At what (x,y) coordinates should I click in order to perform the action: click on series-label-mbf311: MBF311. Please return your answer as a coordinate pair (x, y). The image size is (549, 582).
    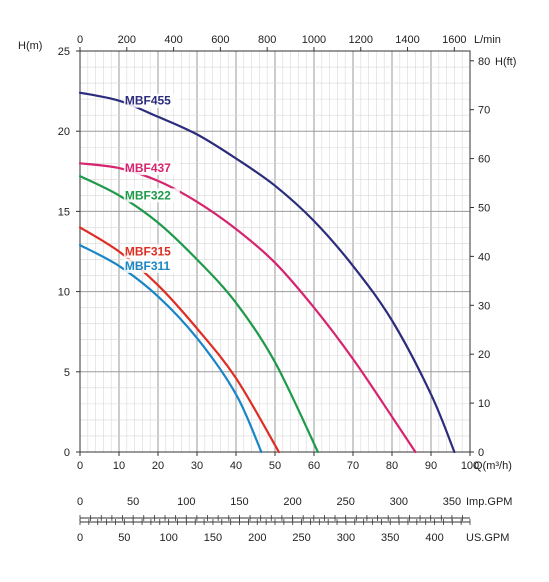
    Looking at the image, I should click on (148, 266).